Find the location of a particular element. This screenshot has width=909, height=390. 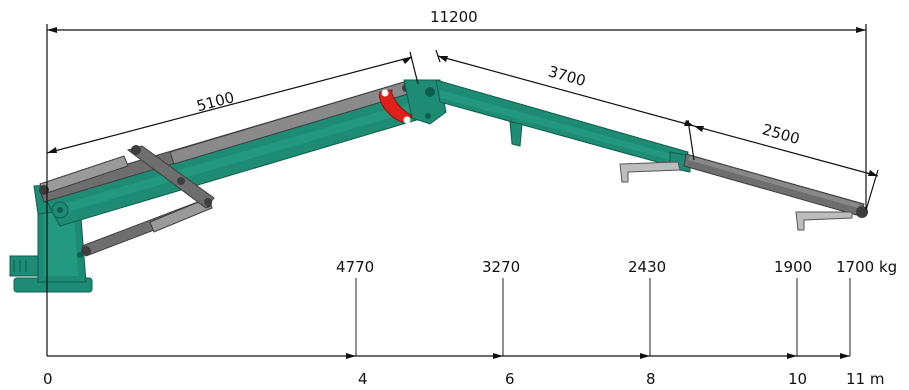

capacity-label-4770: 4770 is located at coordinates (355, 267).